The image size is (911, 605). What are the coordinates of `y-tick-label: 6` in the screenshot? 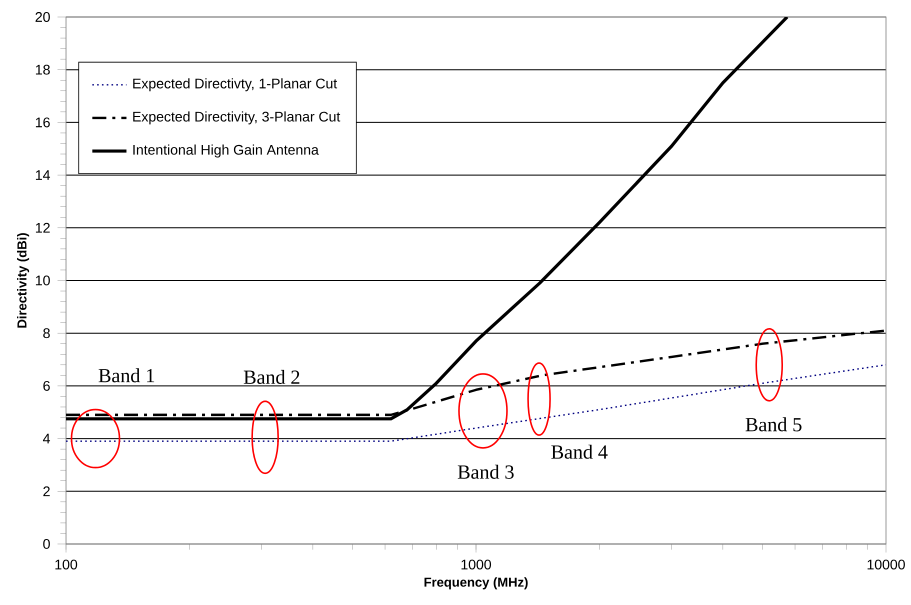 It's located at (46, 385).